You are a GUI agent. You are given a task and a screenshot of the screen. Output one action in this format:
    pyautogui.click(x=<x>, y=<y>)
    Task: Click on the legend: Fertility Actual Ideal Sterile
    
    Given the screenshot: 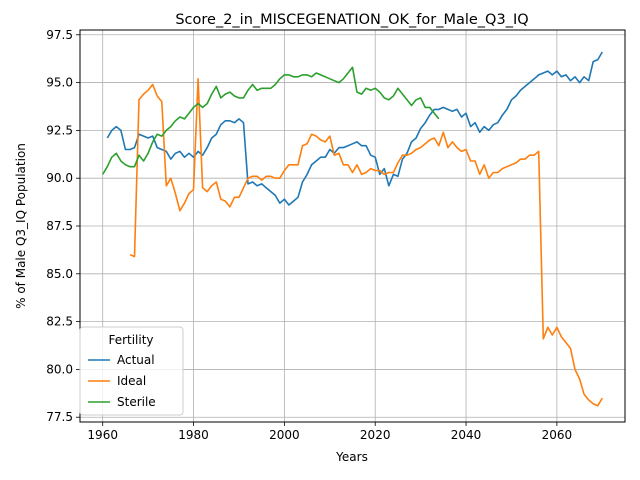 What is the action you would take?
    pyautogui.click(x=131, y=371)
    